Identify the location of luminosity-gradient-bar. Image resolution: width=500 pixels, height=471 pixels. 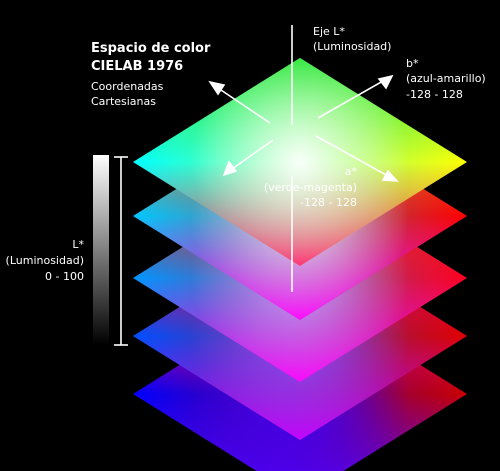
(101, 250).